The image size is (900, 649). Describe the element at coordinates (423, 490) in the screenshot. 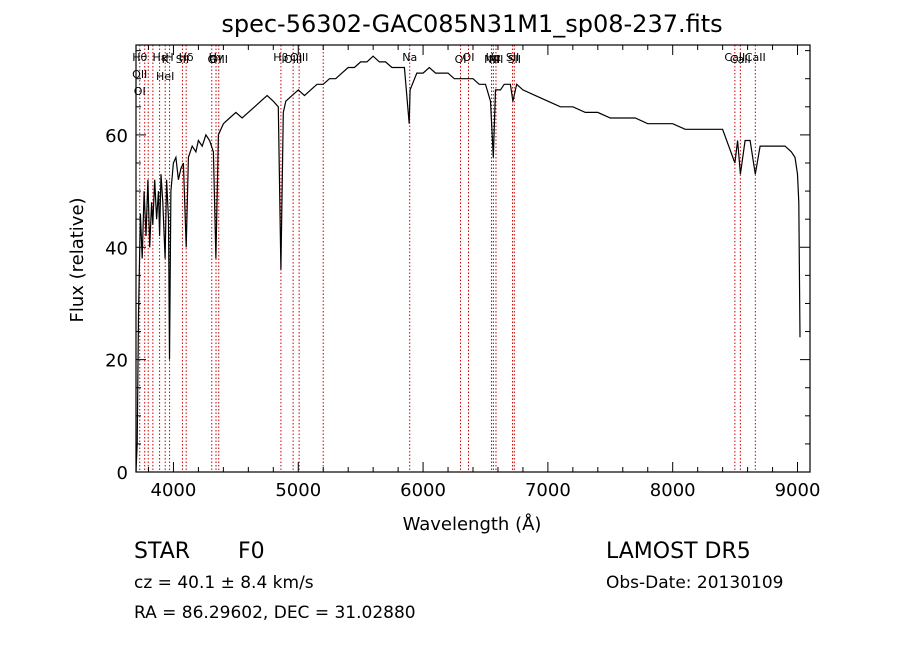

I see `x-tick-label: 6000` at that location.